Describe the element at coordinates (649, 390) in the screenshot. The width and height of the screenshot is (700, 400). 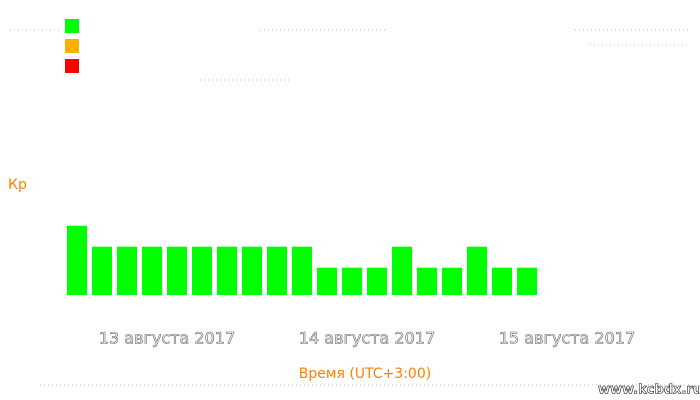
I see `watermark: www.kcbdx.ru` at that location.